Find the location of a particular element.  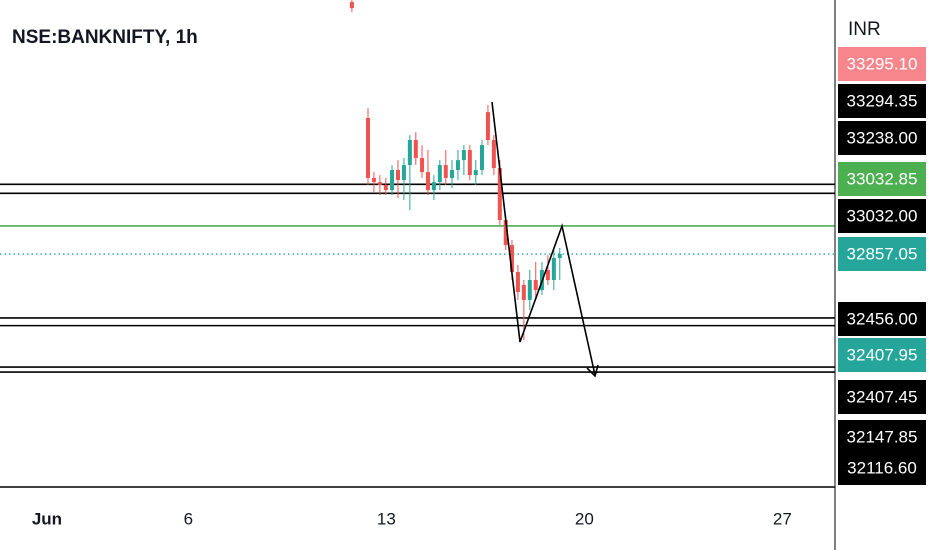

currency: INR is located at coordinates (864, 29).